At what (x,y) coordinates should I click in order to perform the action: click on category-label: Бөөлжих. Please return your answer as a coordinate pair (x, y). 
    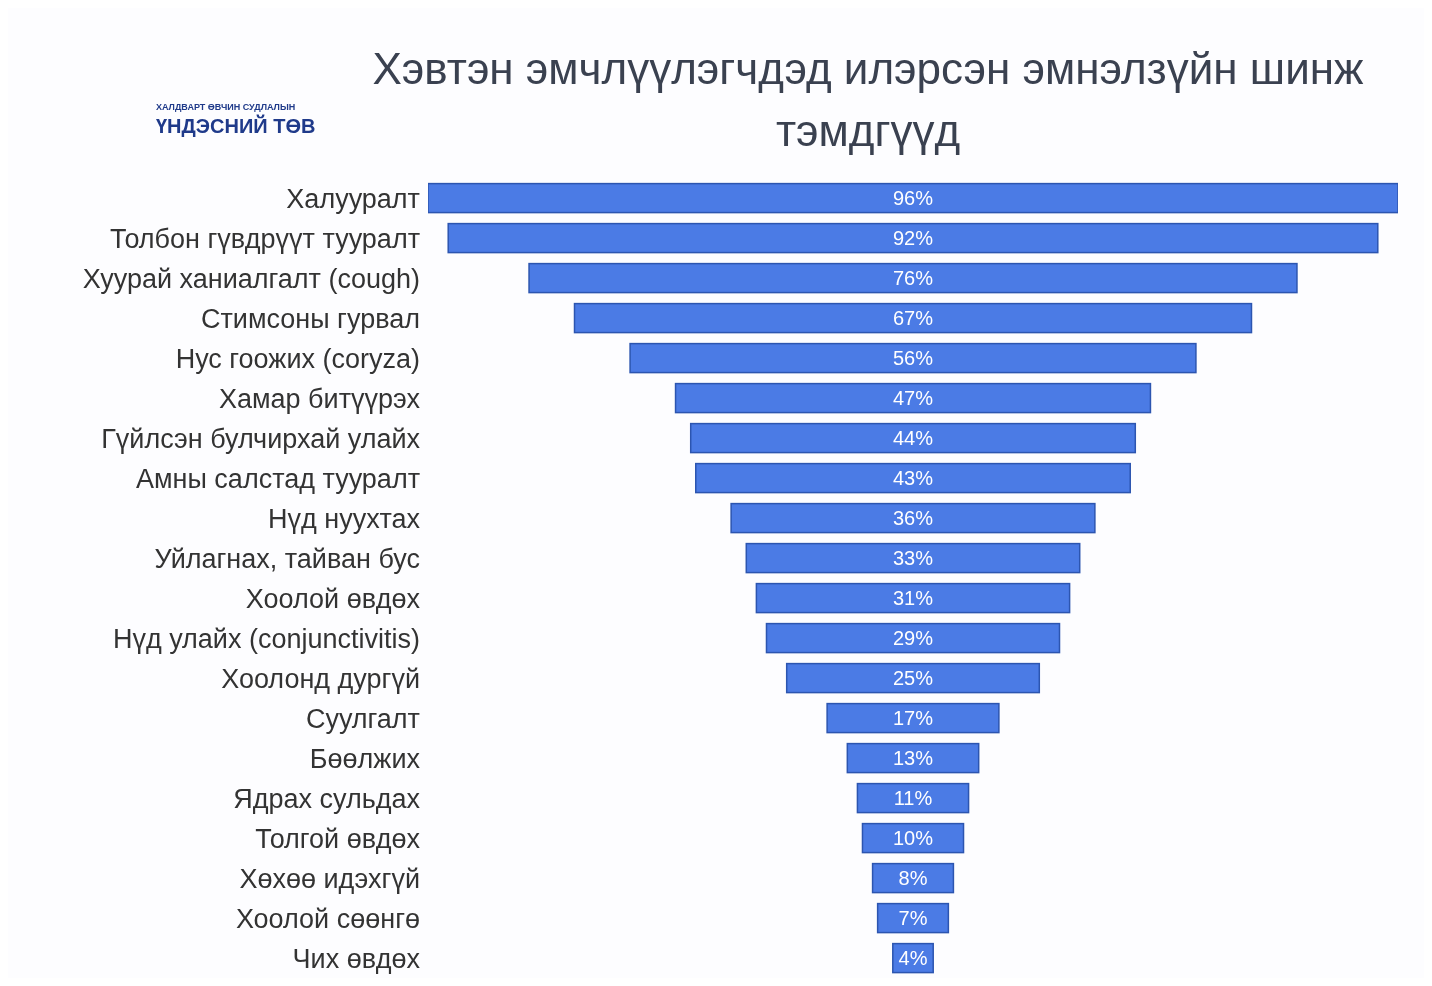
    Looking at the image, I should click on (365, 758).